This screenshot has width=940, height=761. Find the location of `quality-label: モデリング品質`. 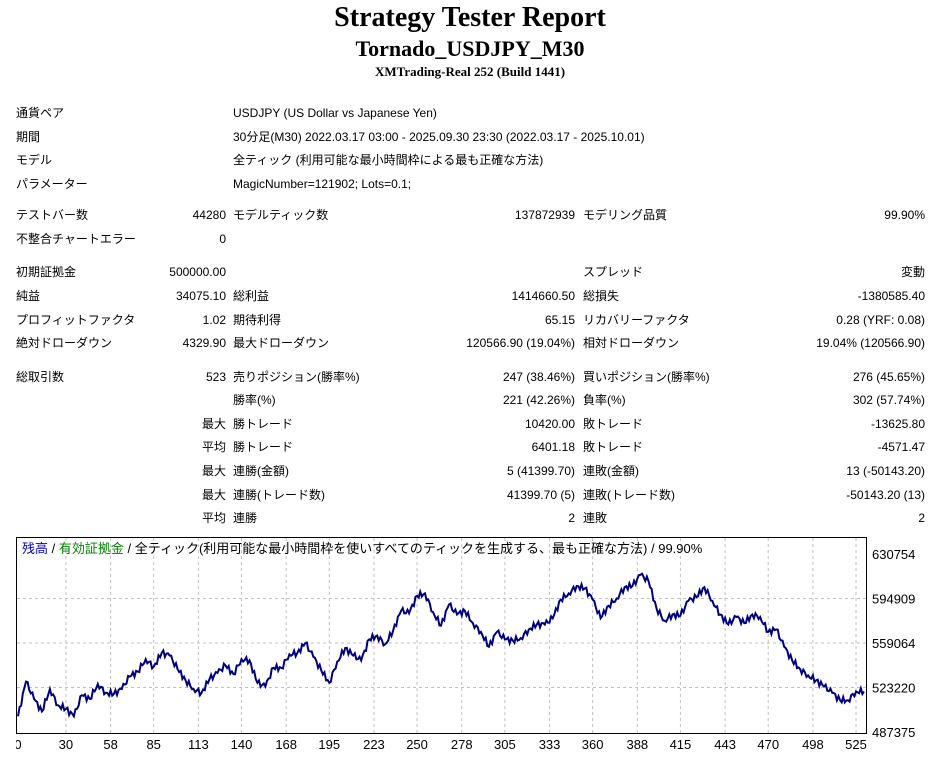

quality-label: モデリング品質 is located at coordinates (625, 215).